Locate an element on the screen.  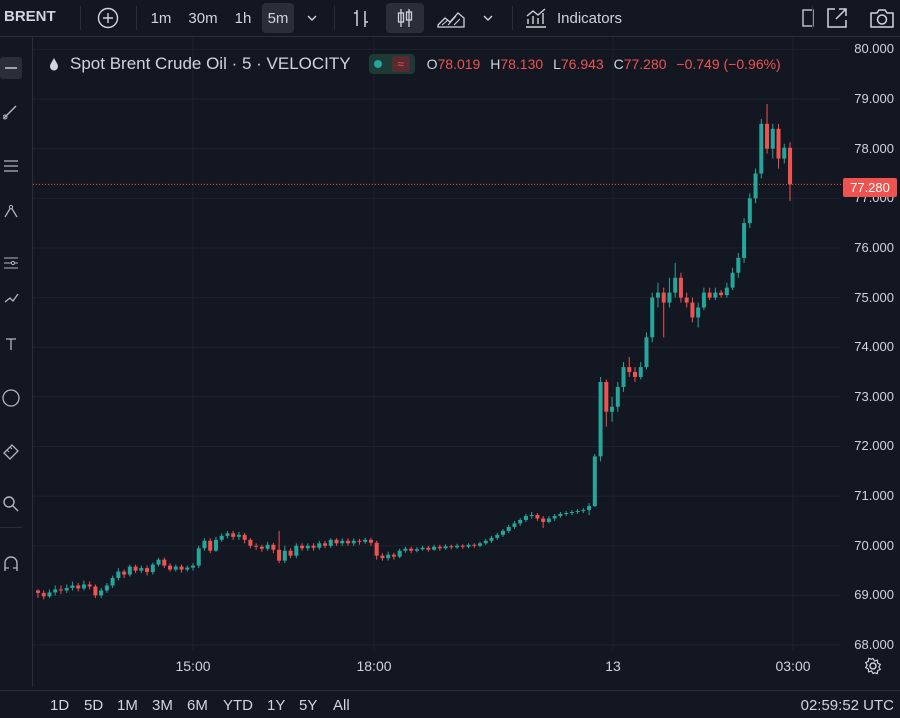
open-value: 78.019 is located at coordinates (459, 64).